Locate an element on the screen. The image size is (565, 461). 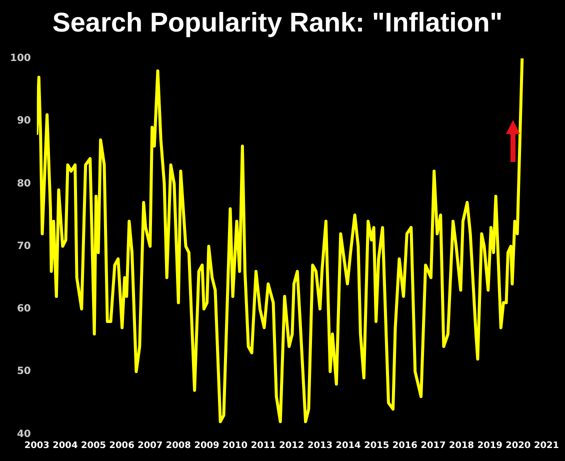
x-tick-label: 2004 is located at coordinates (65, 445).